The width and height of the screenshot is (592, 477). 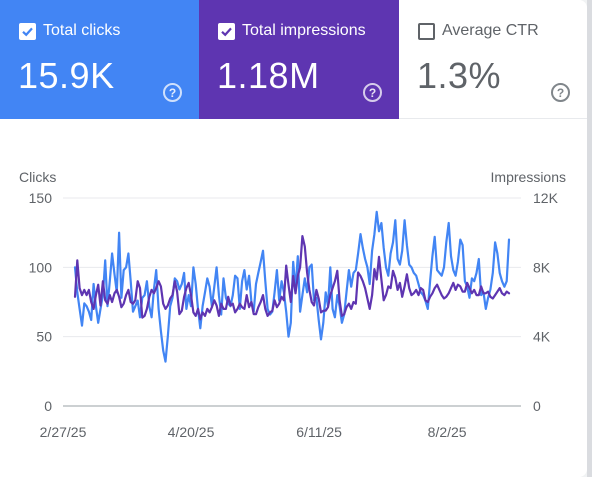 I want to click on right-tick-label: 4K, so click(x=542, y=337).